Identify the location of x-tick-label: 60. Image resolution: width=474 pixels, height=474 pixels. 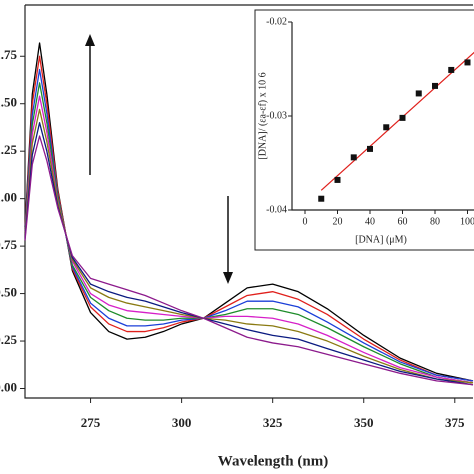
(403, 221).